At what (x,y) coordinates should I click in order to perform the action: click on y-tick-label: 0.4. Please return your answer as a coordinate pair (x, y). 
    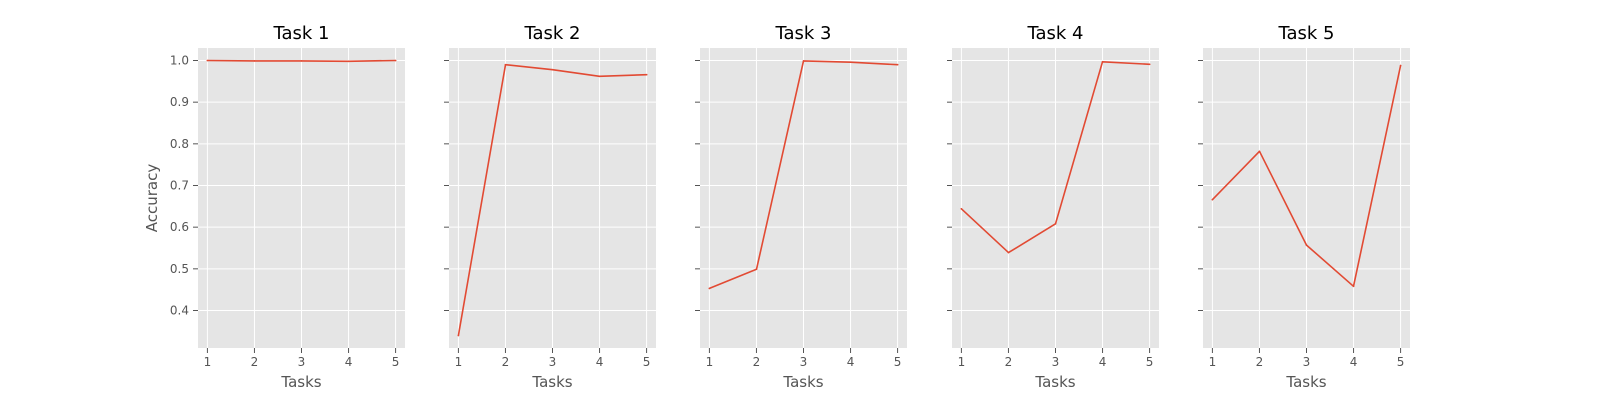
    Looking at the image, I should click on (179, 311).